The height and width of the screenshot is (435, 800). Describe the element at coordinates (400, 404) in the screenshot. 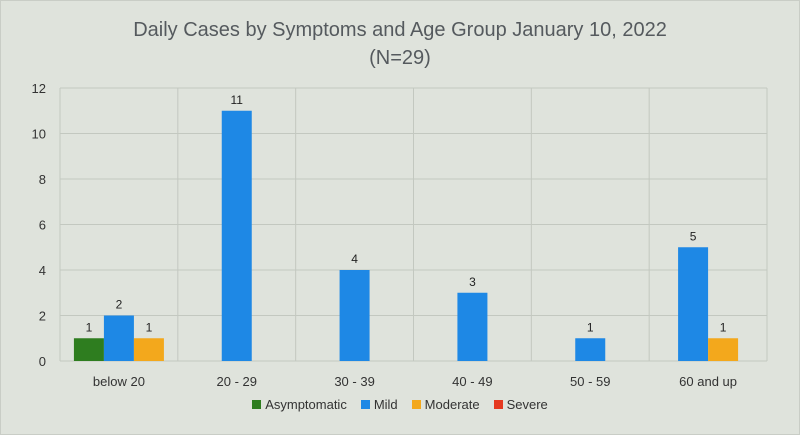

I see `chart-legend: Asymptomatic Mild Moderate Severe` at that location.